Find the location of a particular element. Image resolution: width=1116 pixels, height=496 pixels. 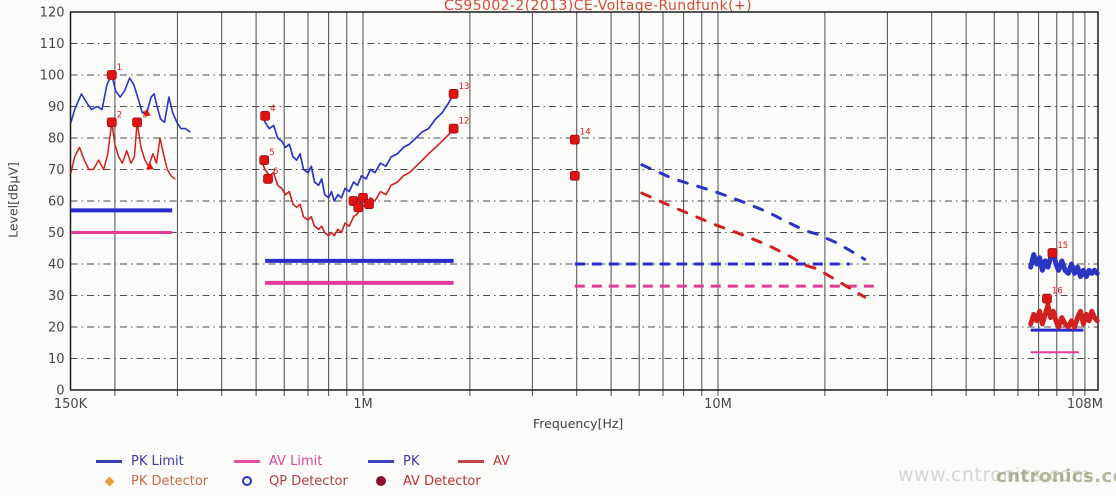

av-detector-dot-icon is located at coordinates (381, 481).